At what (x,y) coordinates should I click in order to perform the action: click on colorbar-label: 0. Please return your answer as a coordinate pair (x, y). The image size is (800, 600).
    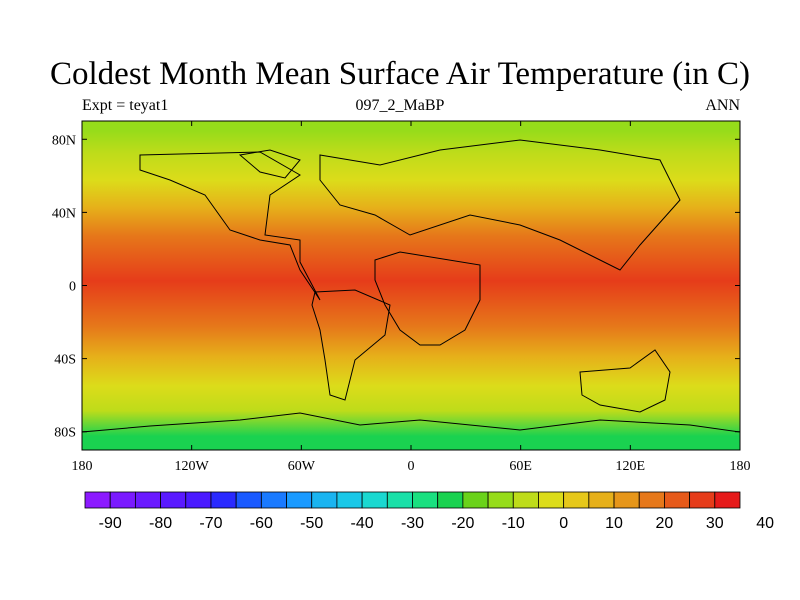
    Looking at the image, I should click on (563, 523).